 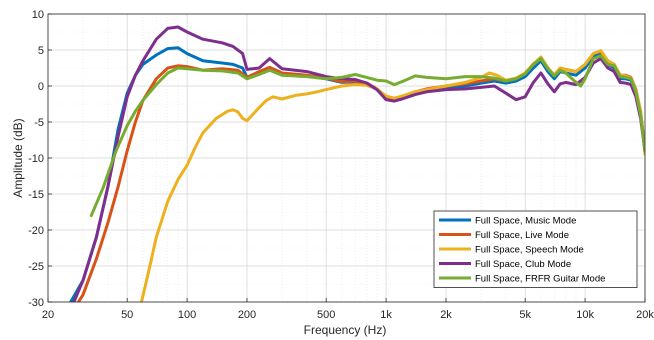 What do you see at coordinates (529, 250) in the screenshot?
I see `legend-label: Full Space, Speech Mode` at bounding box center [529, 250].